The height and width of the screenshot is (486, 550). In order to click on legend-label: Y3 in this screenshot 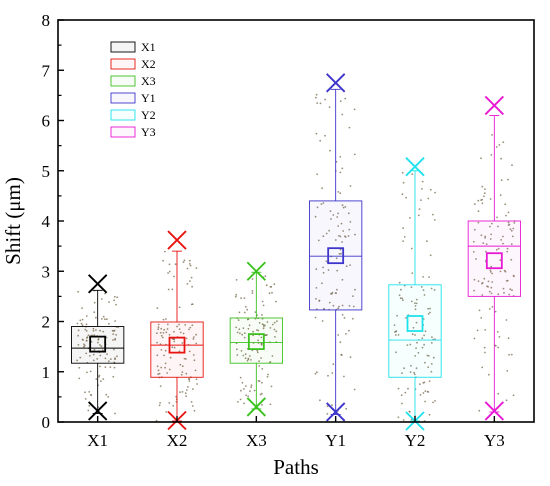, I will do `click(148, 132)`.